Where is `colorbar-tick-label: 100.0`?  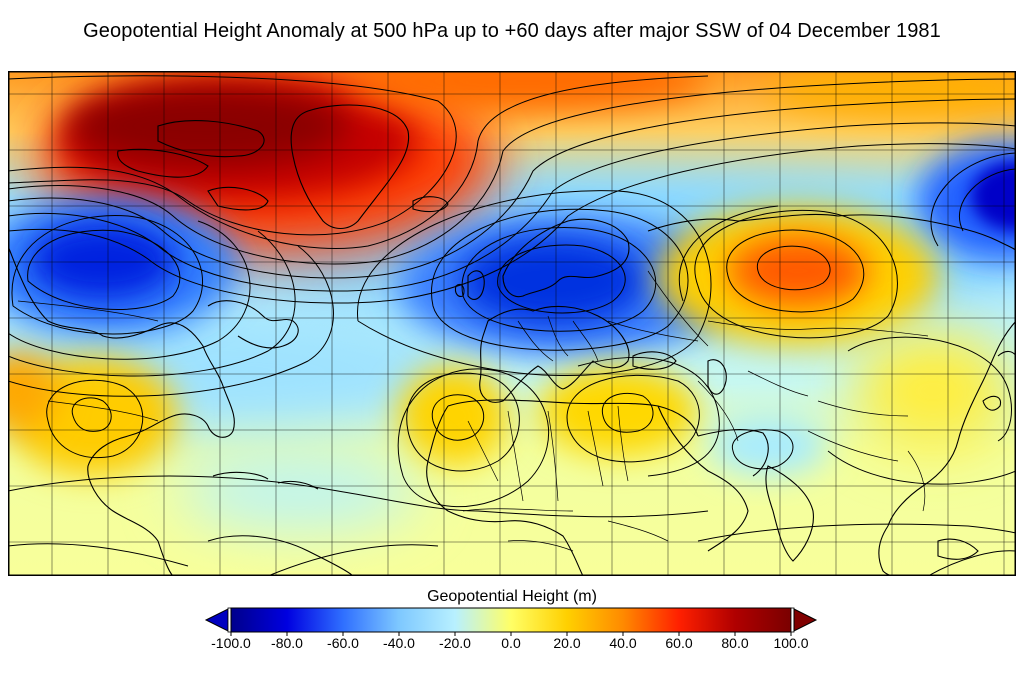 colorbar-tick-label: 100.0 is located at coordinates (790, 643).